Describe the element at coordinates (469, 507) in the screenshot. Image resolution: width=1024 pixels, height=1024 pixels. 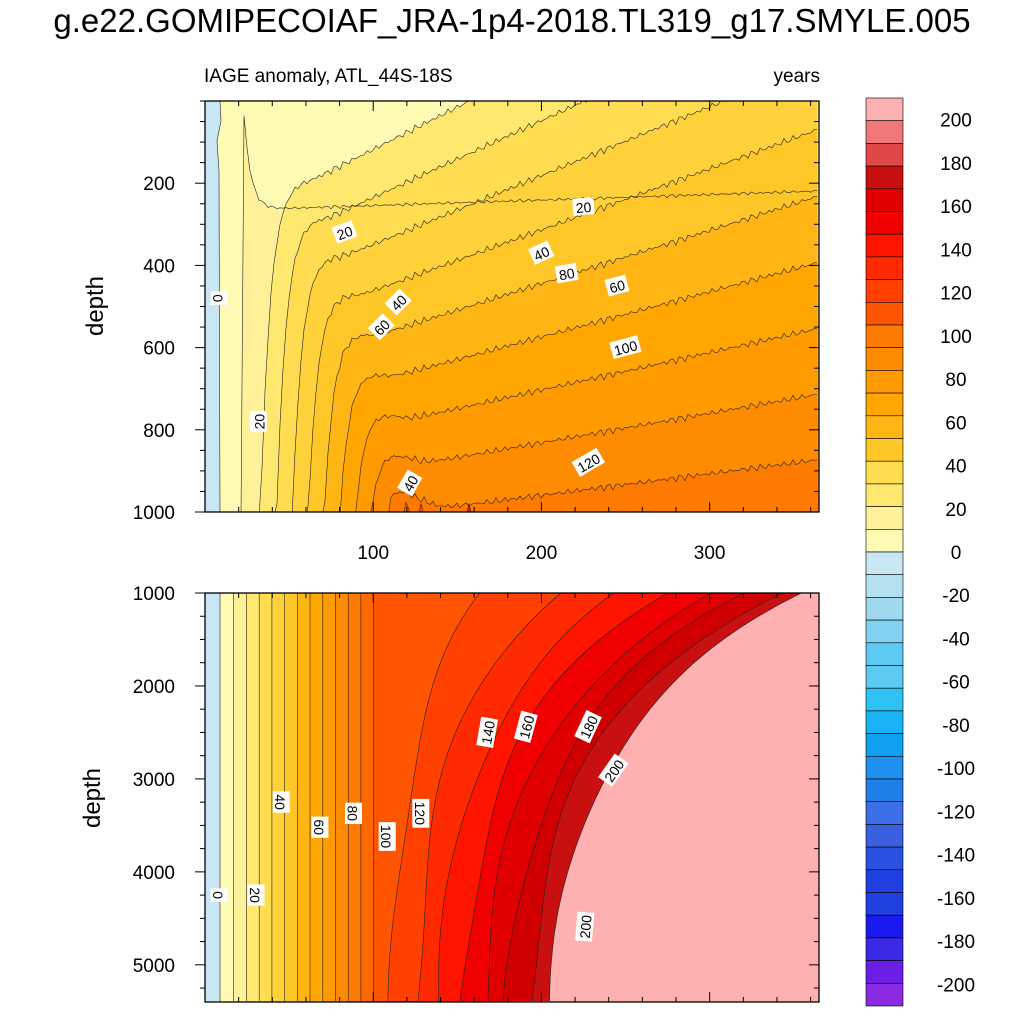
I see `upper-fill-band` at that location.